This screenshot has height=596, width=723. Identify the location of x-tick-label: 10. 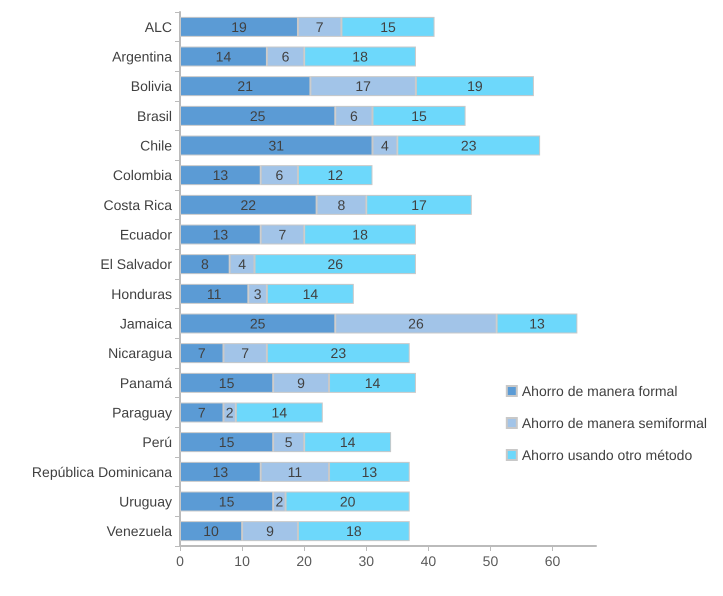
(242, 561).